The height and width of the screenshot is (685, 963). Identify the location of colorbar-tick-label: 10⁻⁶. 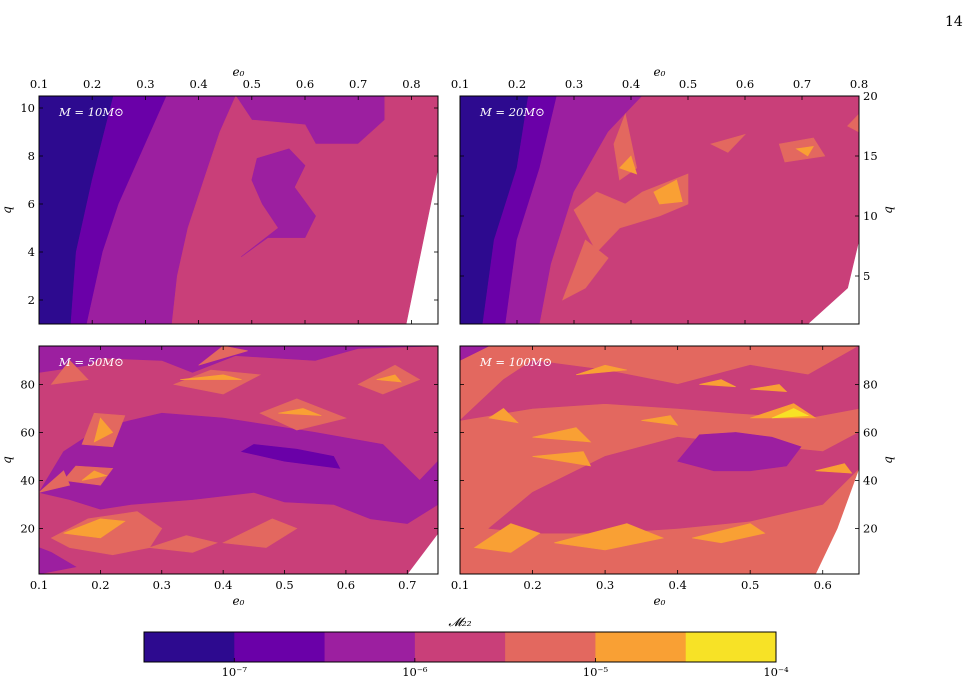
(415, 672).